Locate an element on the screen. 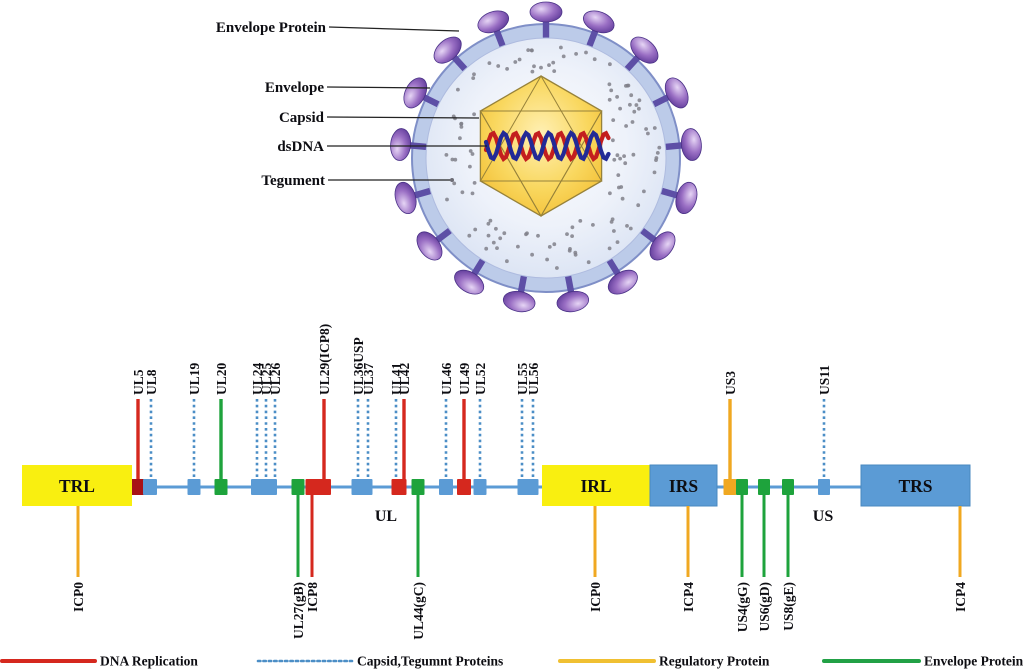 The image size is (1024, 669). envelope-protein-spikes is located at coordinates (546, 157).